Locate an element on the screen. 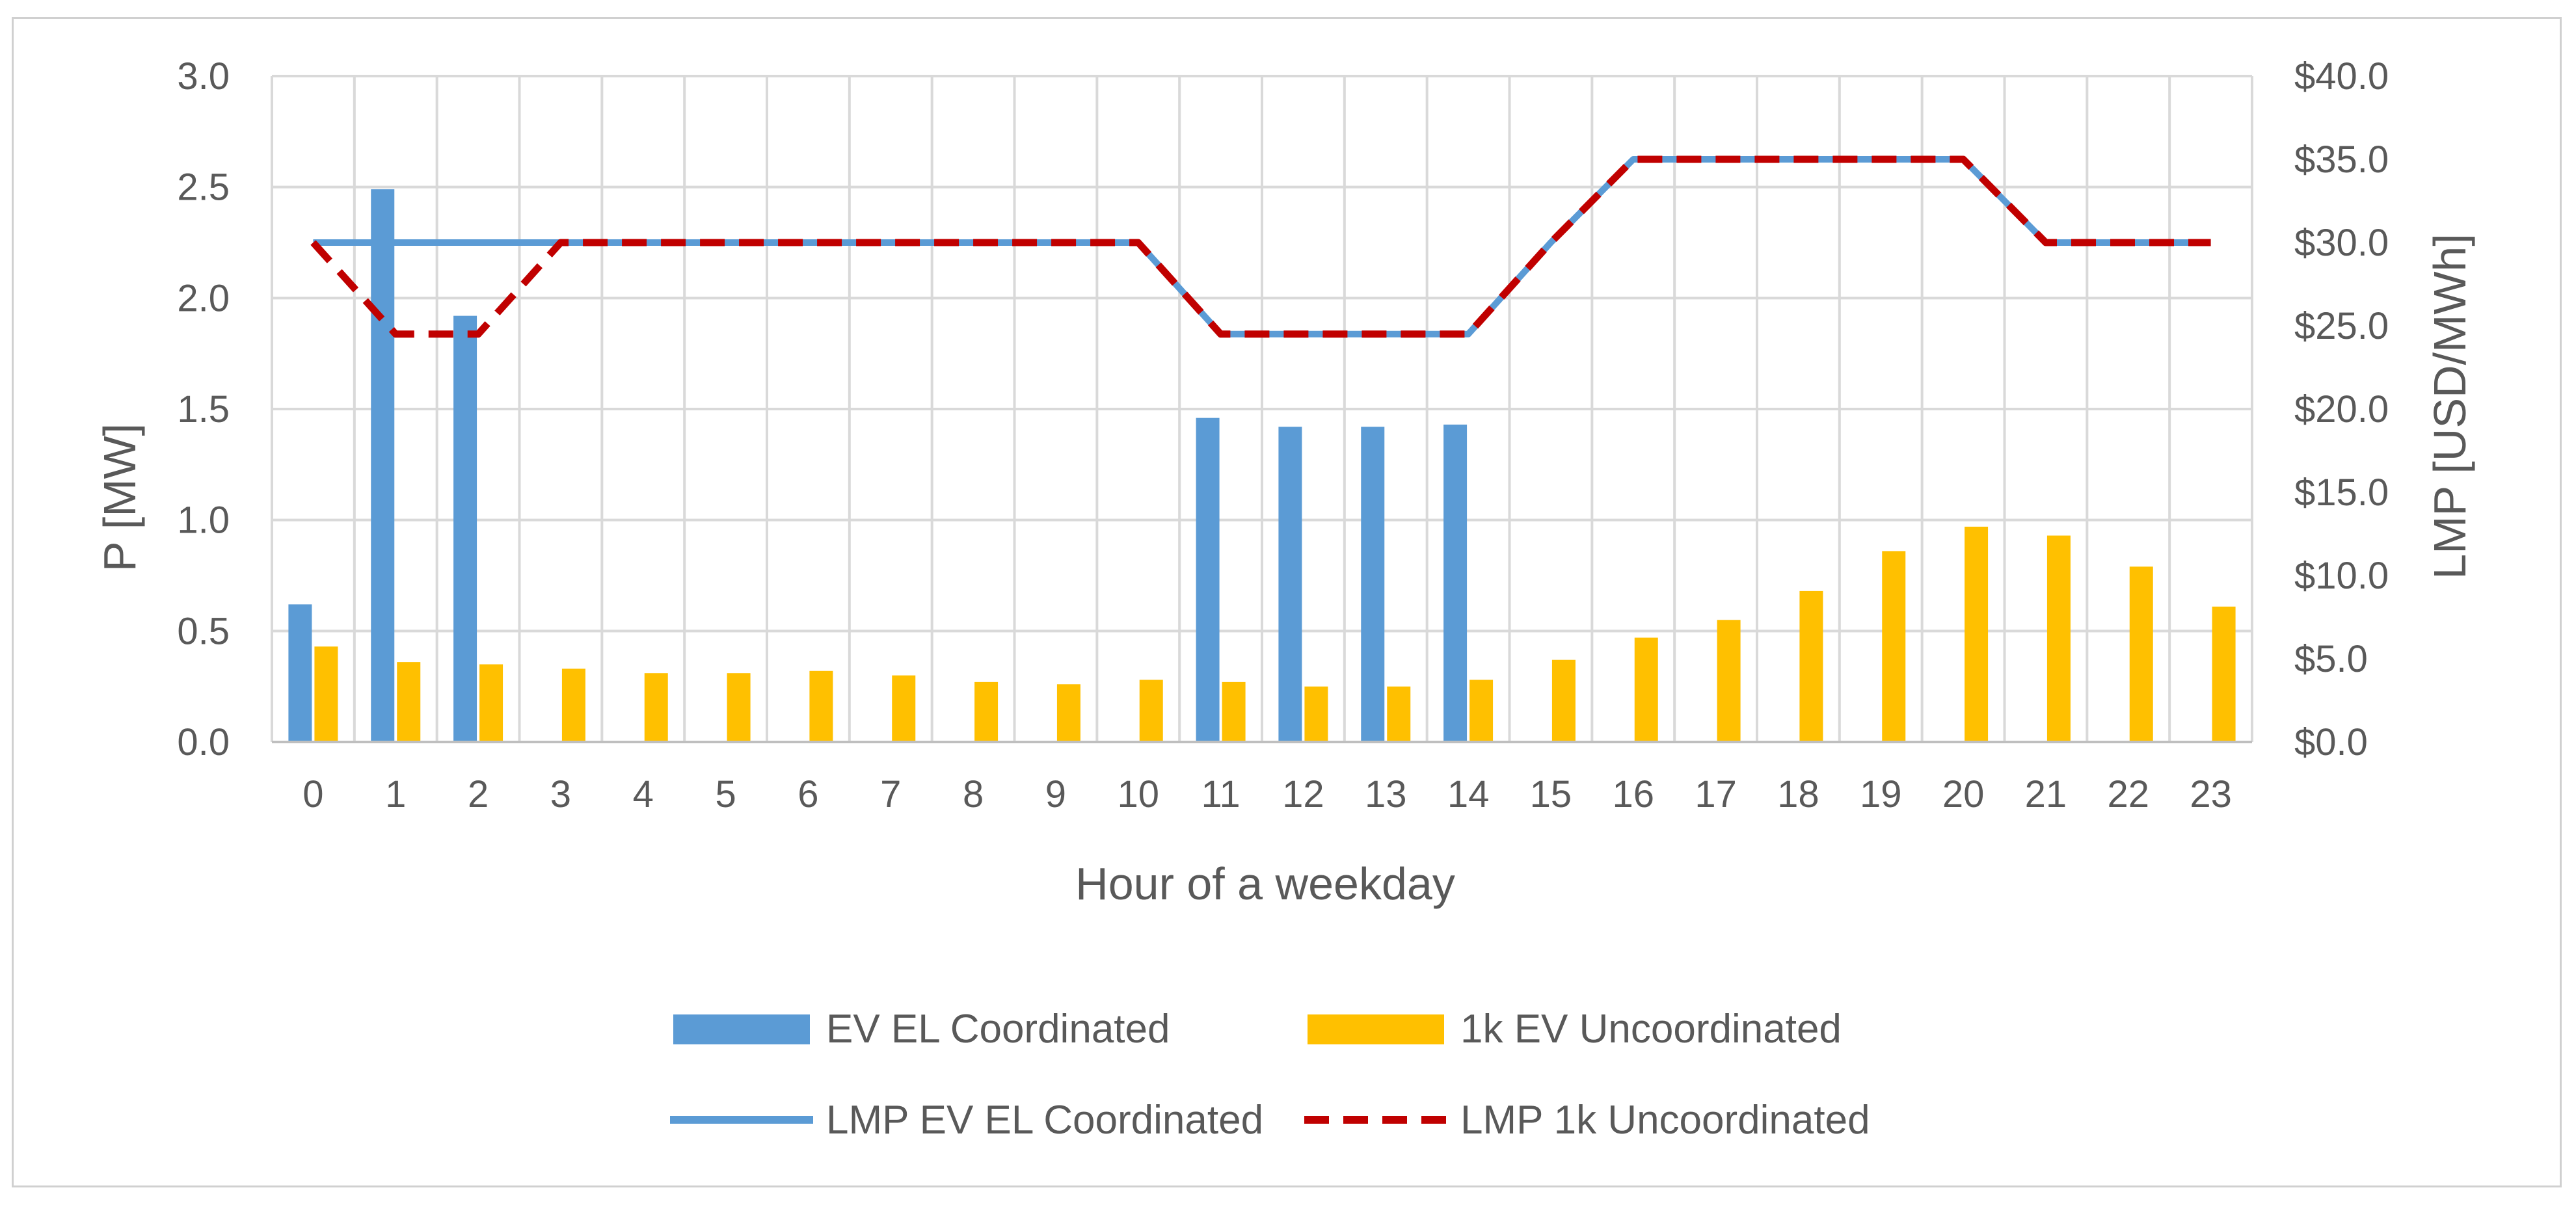  x-tick-label-22: 22 is located at coordinates (2128, 794).